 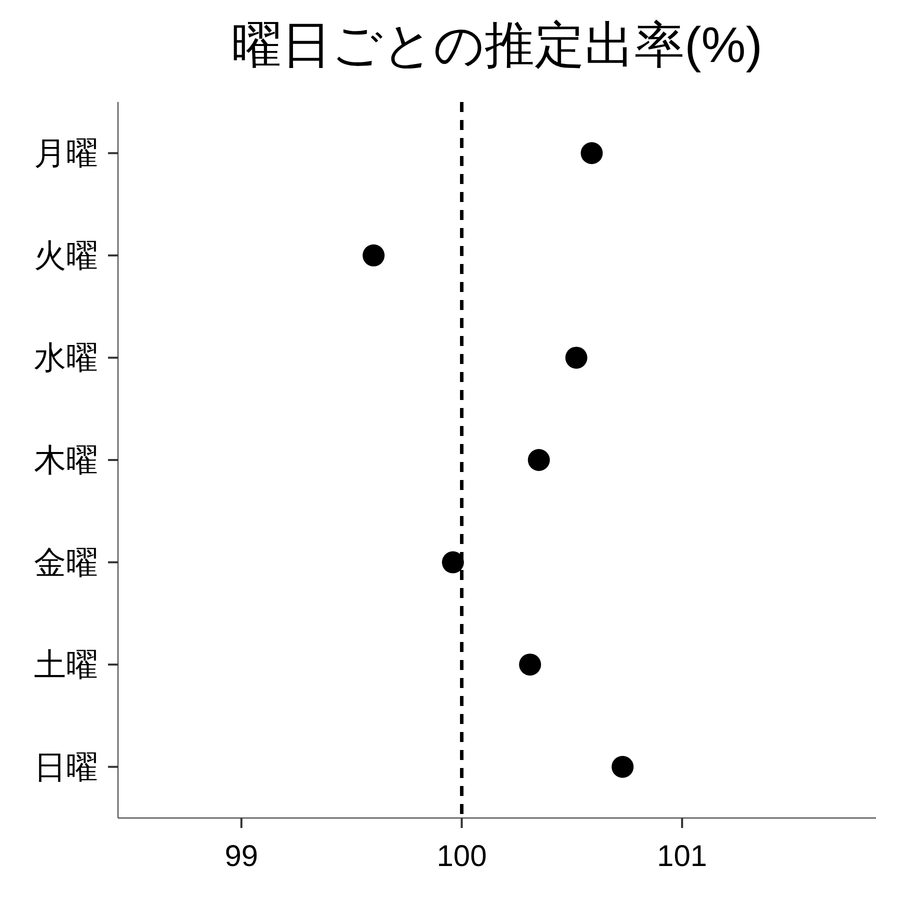 I want to click on y-tick-label: 月曜, so click(x=66, y=153).